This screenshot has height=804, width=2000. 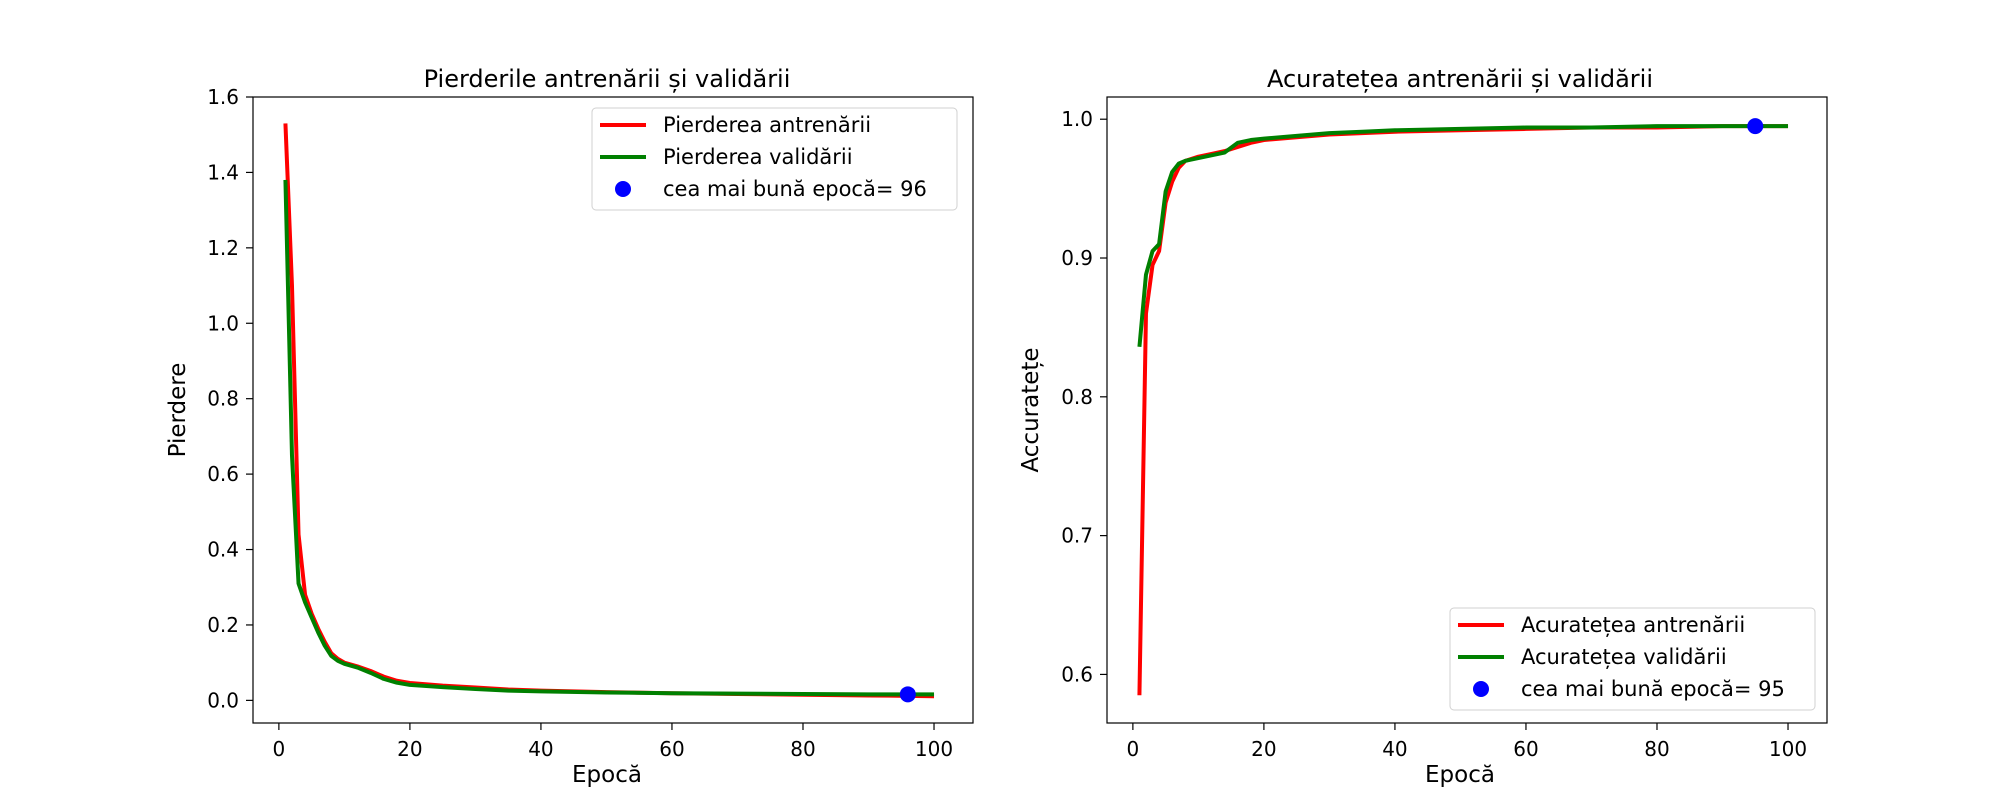 I want to click on series-line-validation, so click(x=1463, y=236).